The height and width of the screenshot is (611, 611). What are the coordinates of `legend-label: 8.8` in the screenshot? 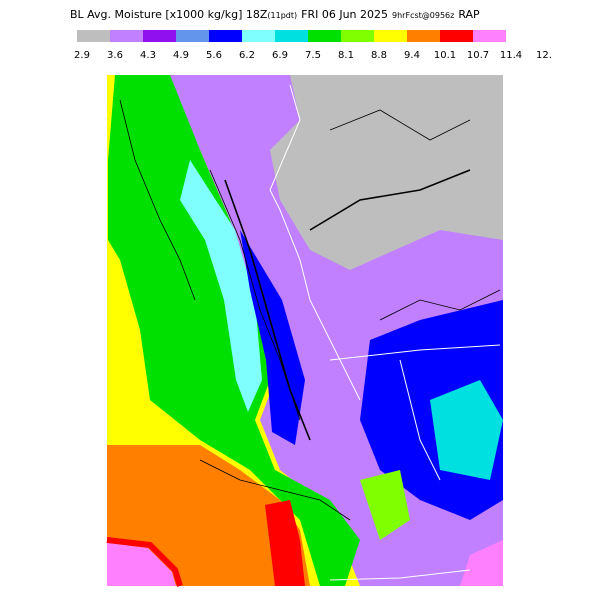 It's located at (379, 55).